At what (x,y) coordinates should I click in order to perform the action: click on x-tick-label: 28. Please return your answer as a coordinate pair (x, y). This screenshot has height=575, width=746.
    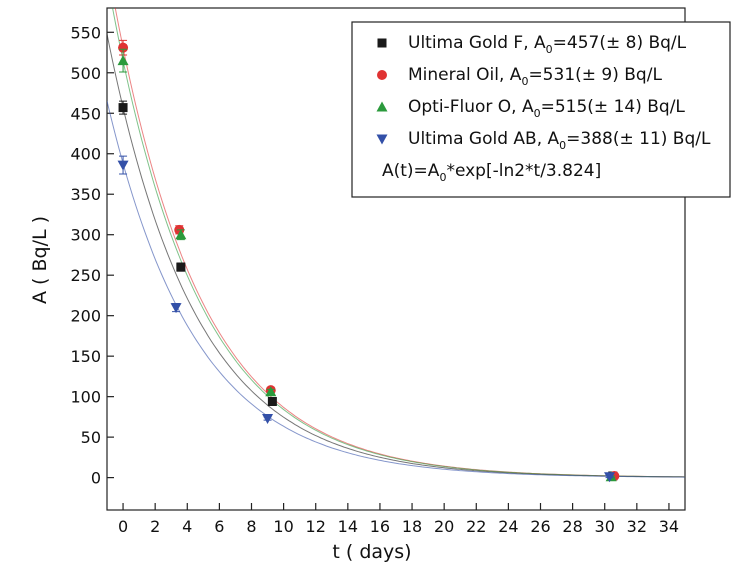
    Looking at the image, I should click on (572, 526).